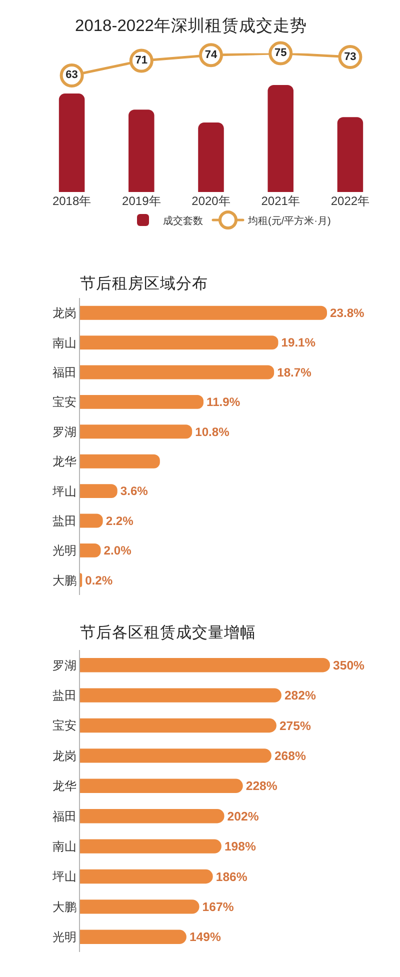  I want to click on legend-label: 均租(元/平方米·月), so click(289, 220).